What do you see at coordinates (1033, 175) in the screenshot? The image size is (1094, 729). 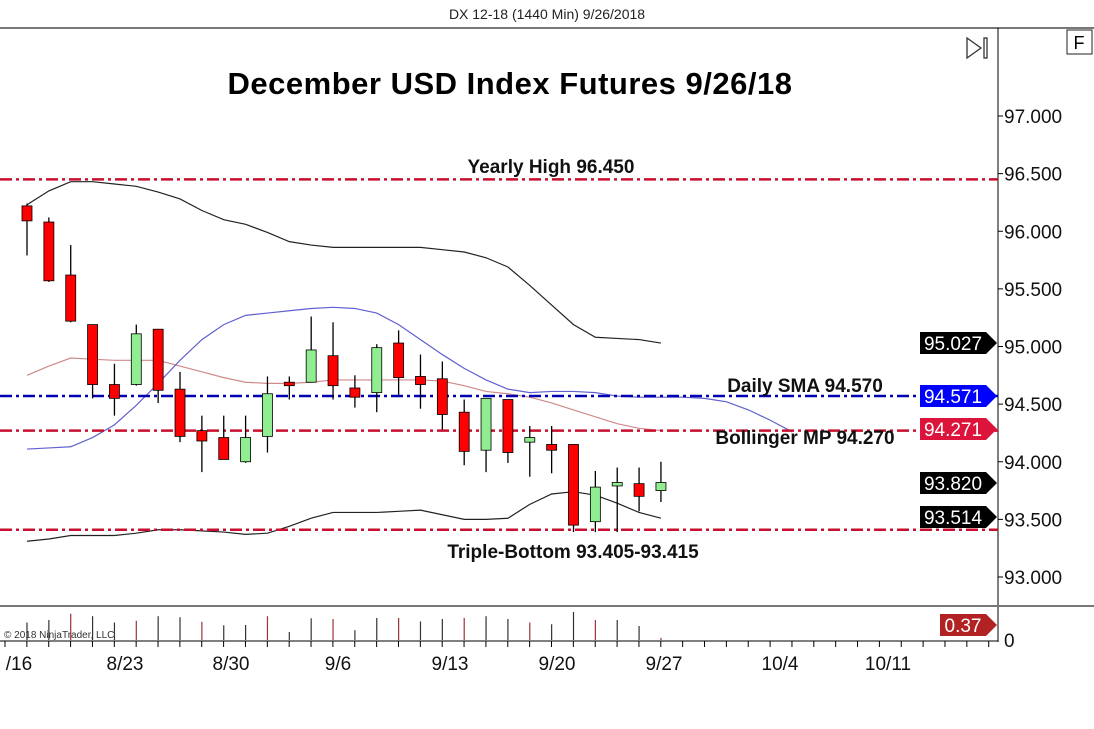 I see `y-tick-label: 96.500` at bounding box center [1033, 175].